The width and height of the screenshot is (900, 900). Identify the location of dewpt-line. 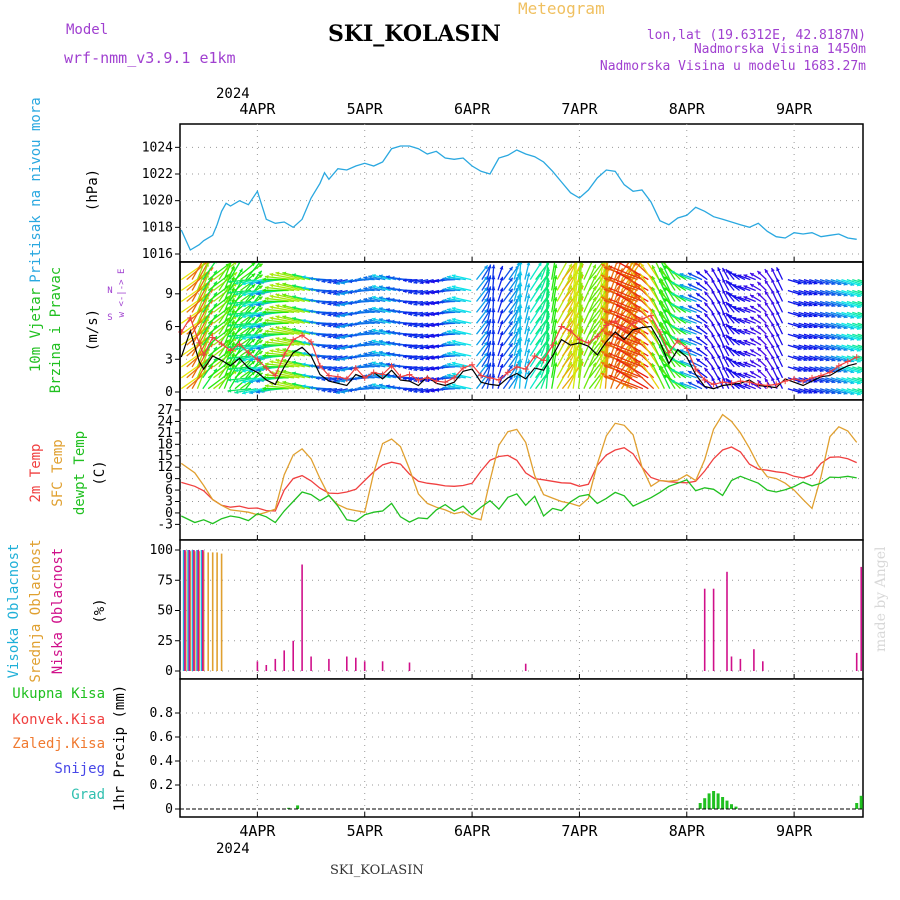
(519, 500).